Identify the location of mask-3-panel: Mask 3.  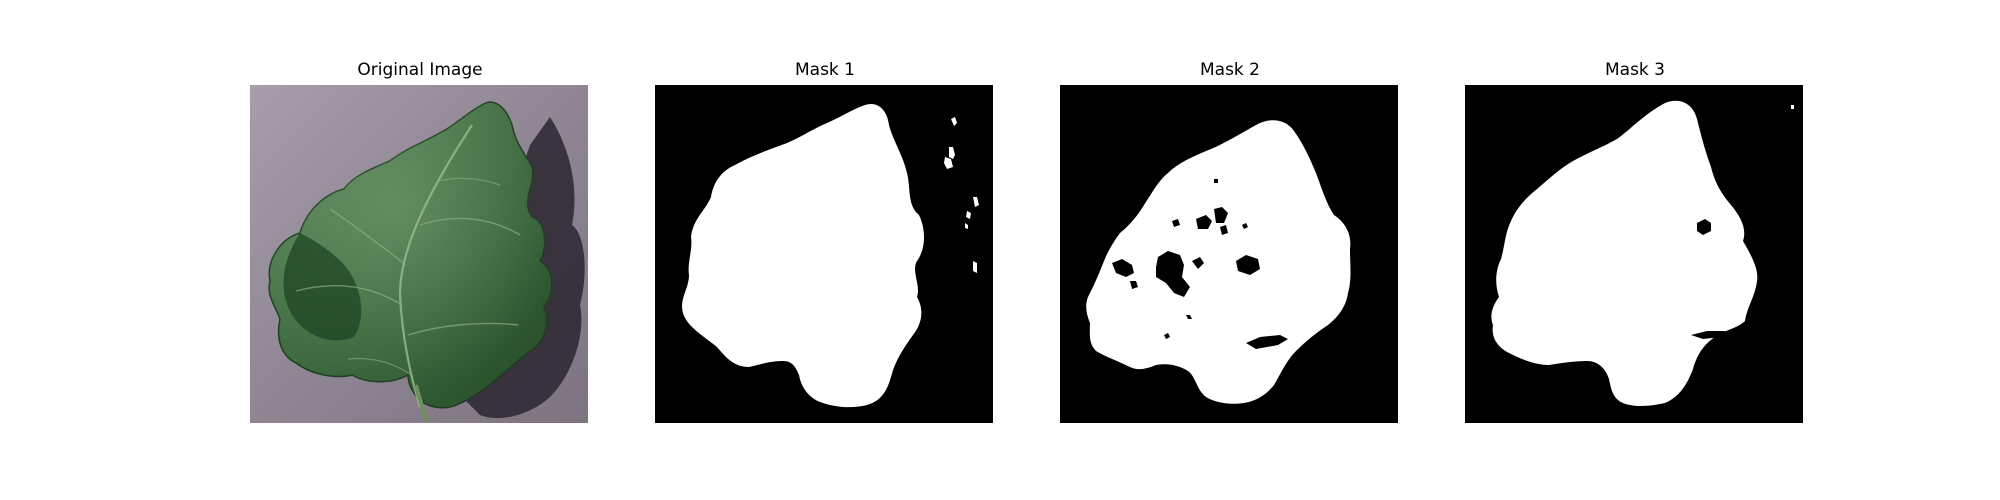
(1635, 240).